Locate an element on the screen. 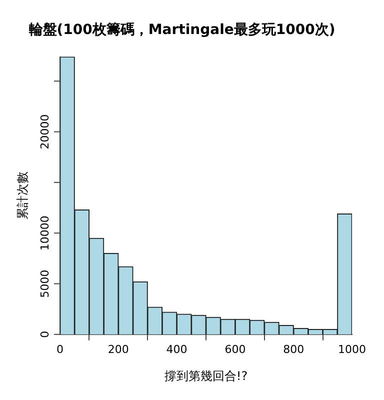 This screenshot has height=400, width=384. x-tick-label: 200 is located at coordinates (118, 349).